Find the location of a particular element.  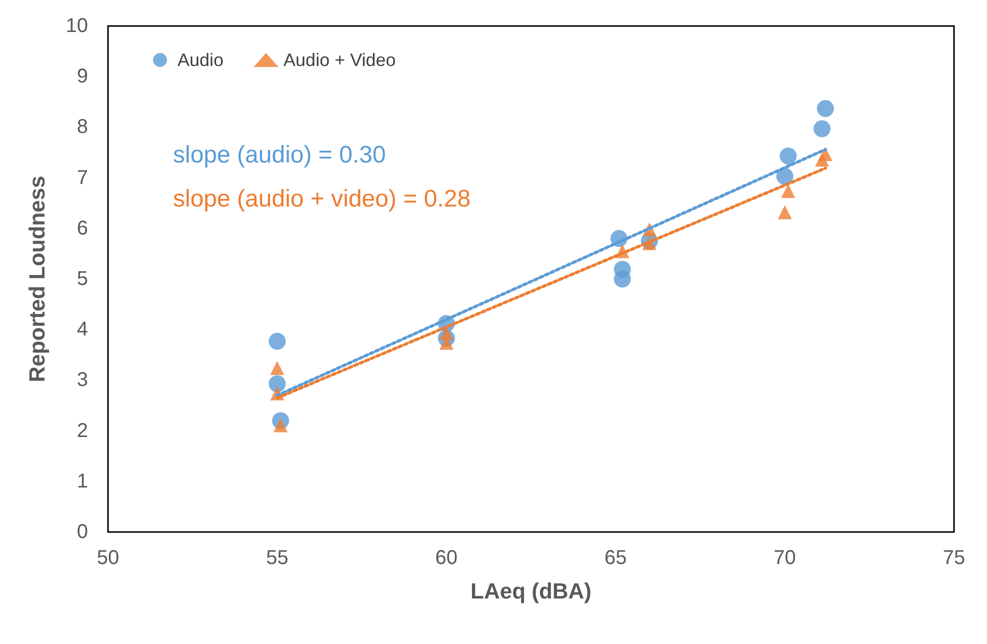

y-tick-label: 5 is located at coordinates (82, 279).